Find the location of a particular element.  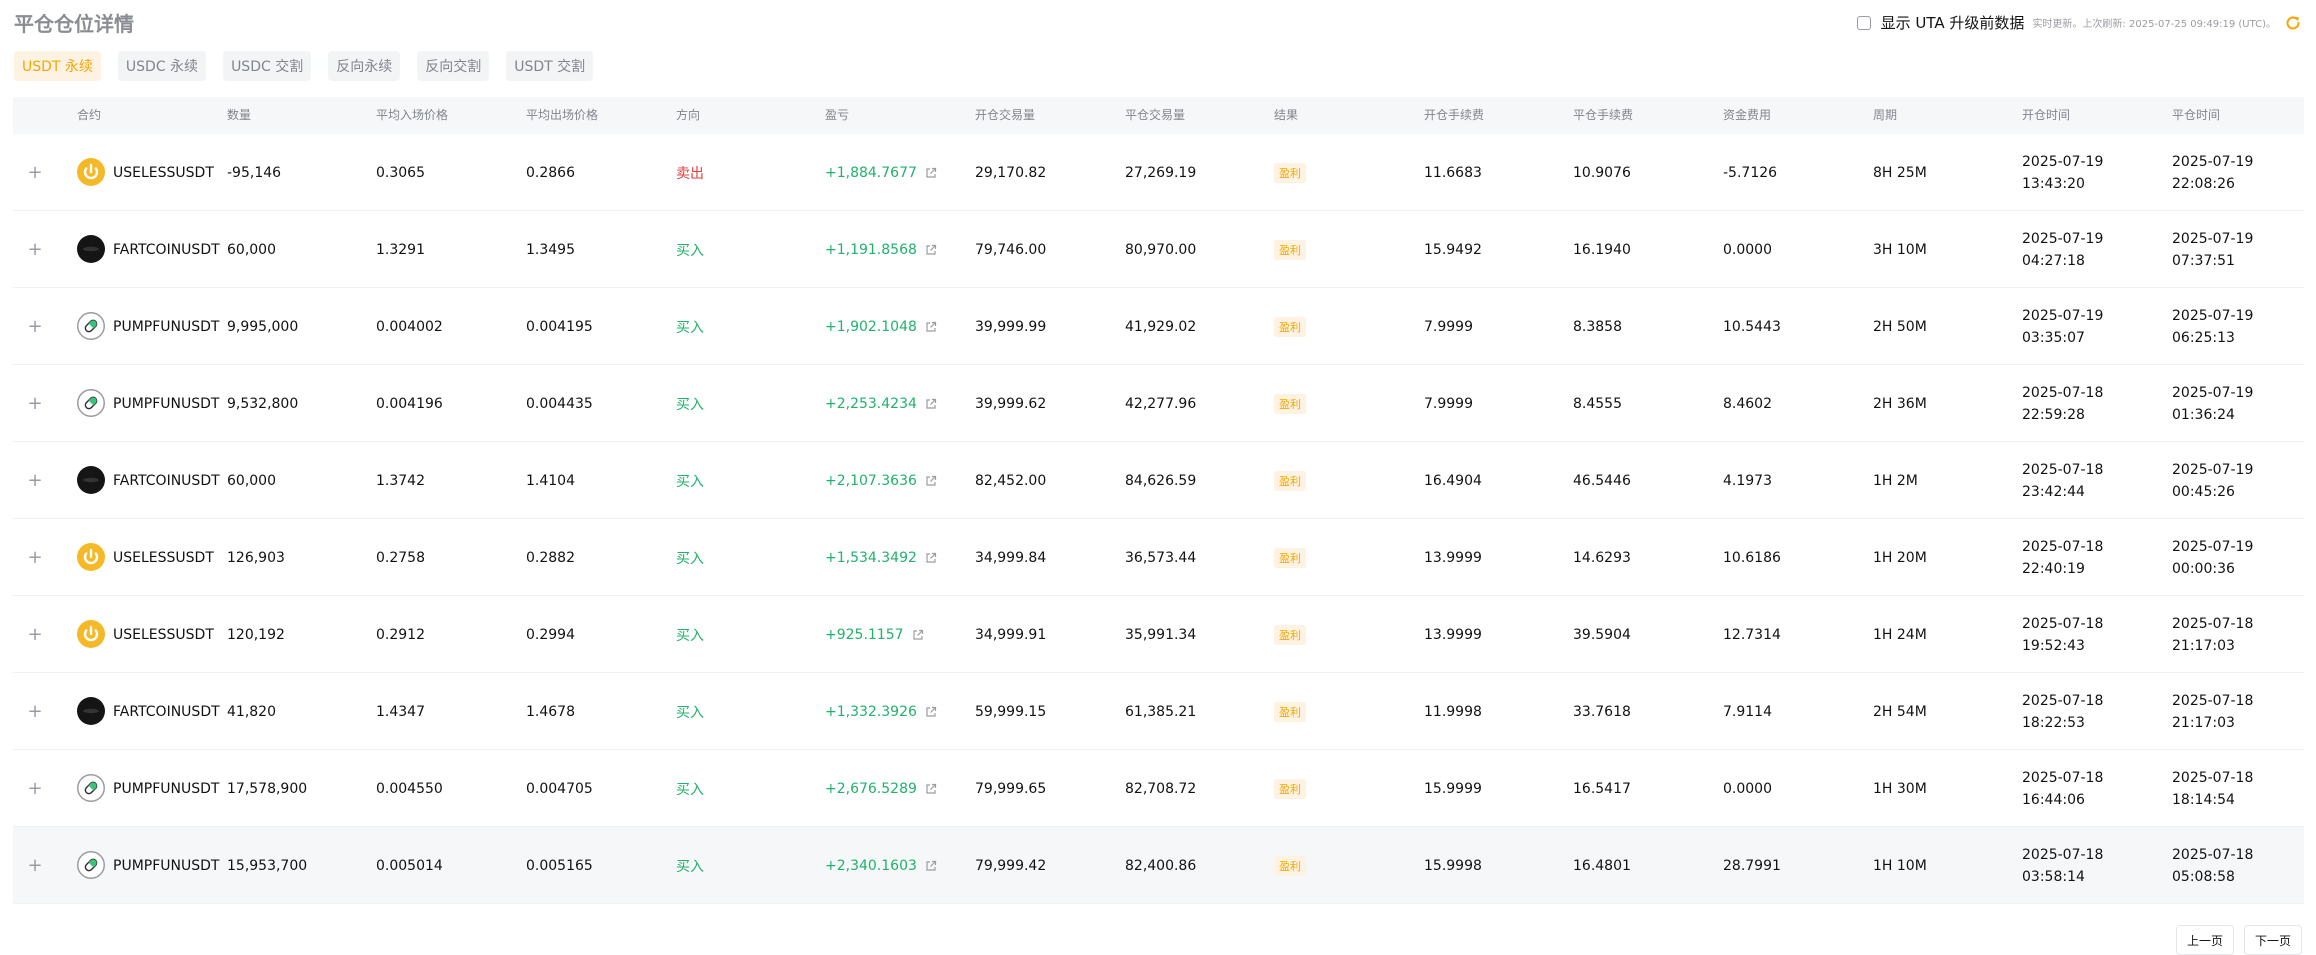

pnl-value: +1,902.1048 is located at coordinates (871, 326).